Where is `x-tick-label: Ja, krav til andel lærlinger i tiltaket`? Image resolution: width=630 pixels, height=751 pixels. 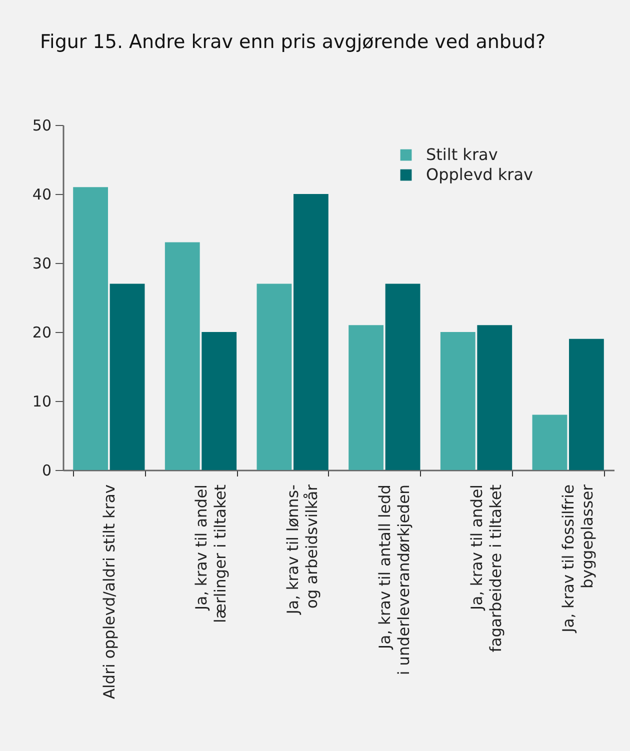 x-tick-label: Ja, krav til andel lærlinger i tiltaket is located at coordinates (211, 554).